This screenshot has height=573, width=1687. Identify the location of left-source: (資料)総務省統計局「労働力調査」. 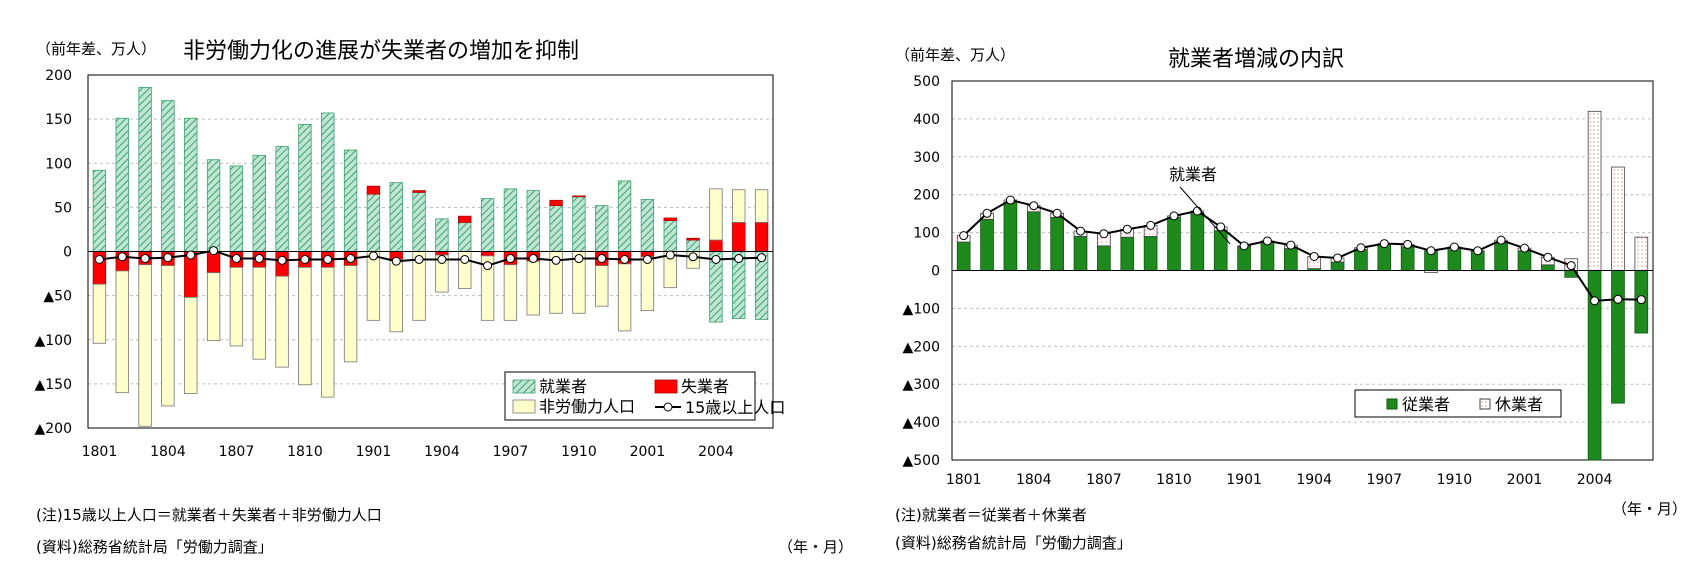
(154, 547).